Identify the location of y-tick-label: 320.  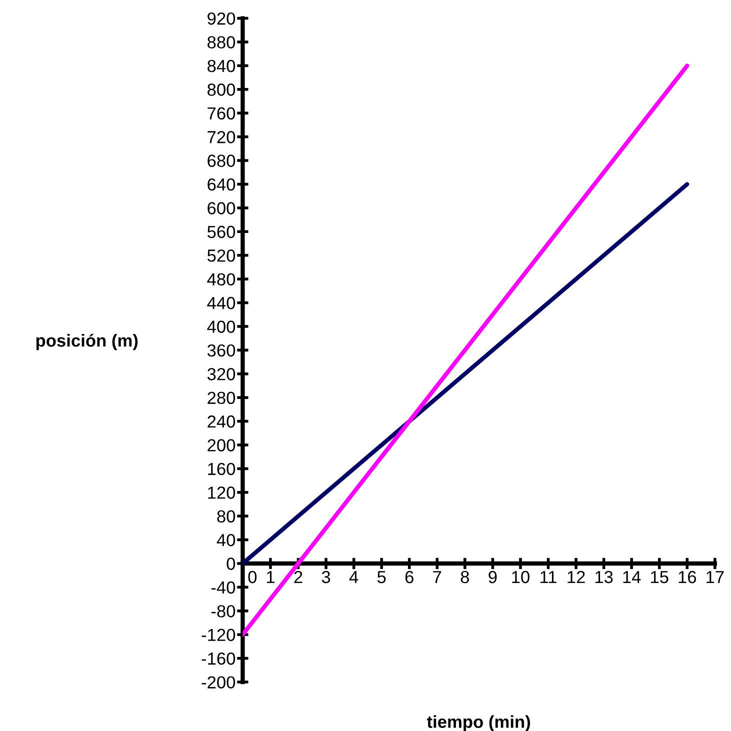
(221, 374).